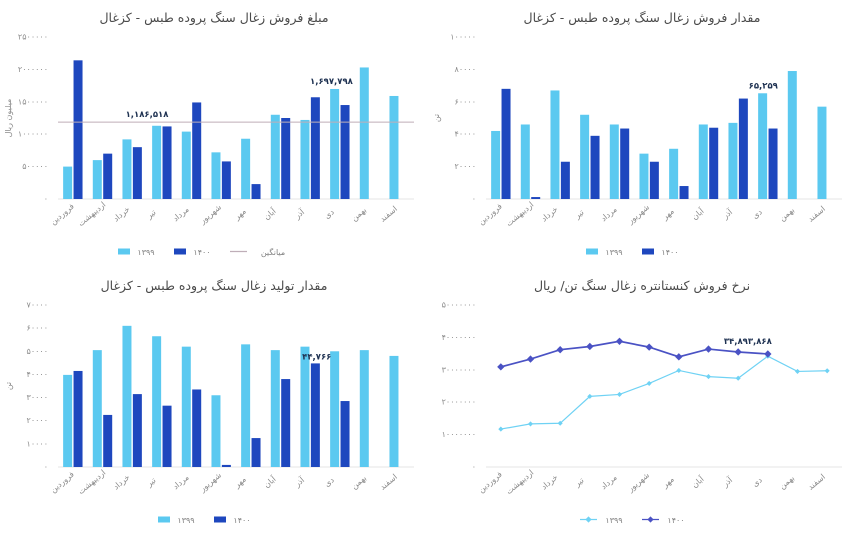 The width and height of the screenshot is (856, 536). Describe the element at coordinates (185, 520) in the screenshot. I see `legend-label: ۱۳۹۹` at that location.